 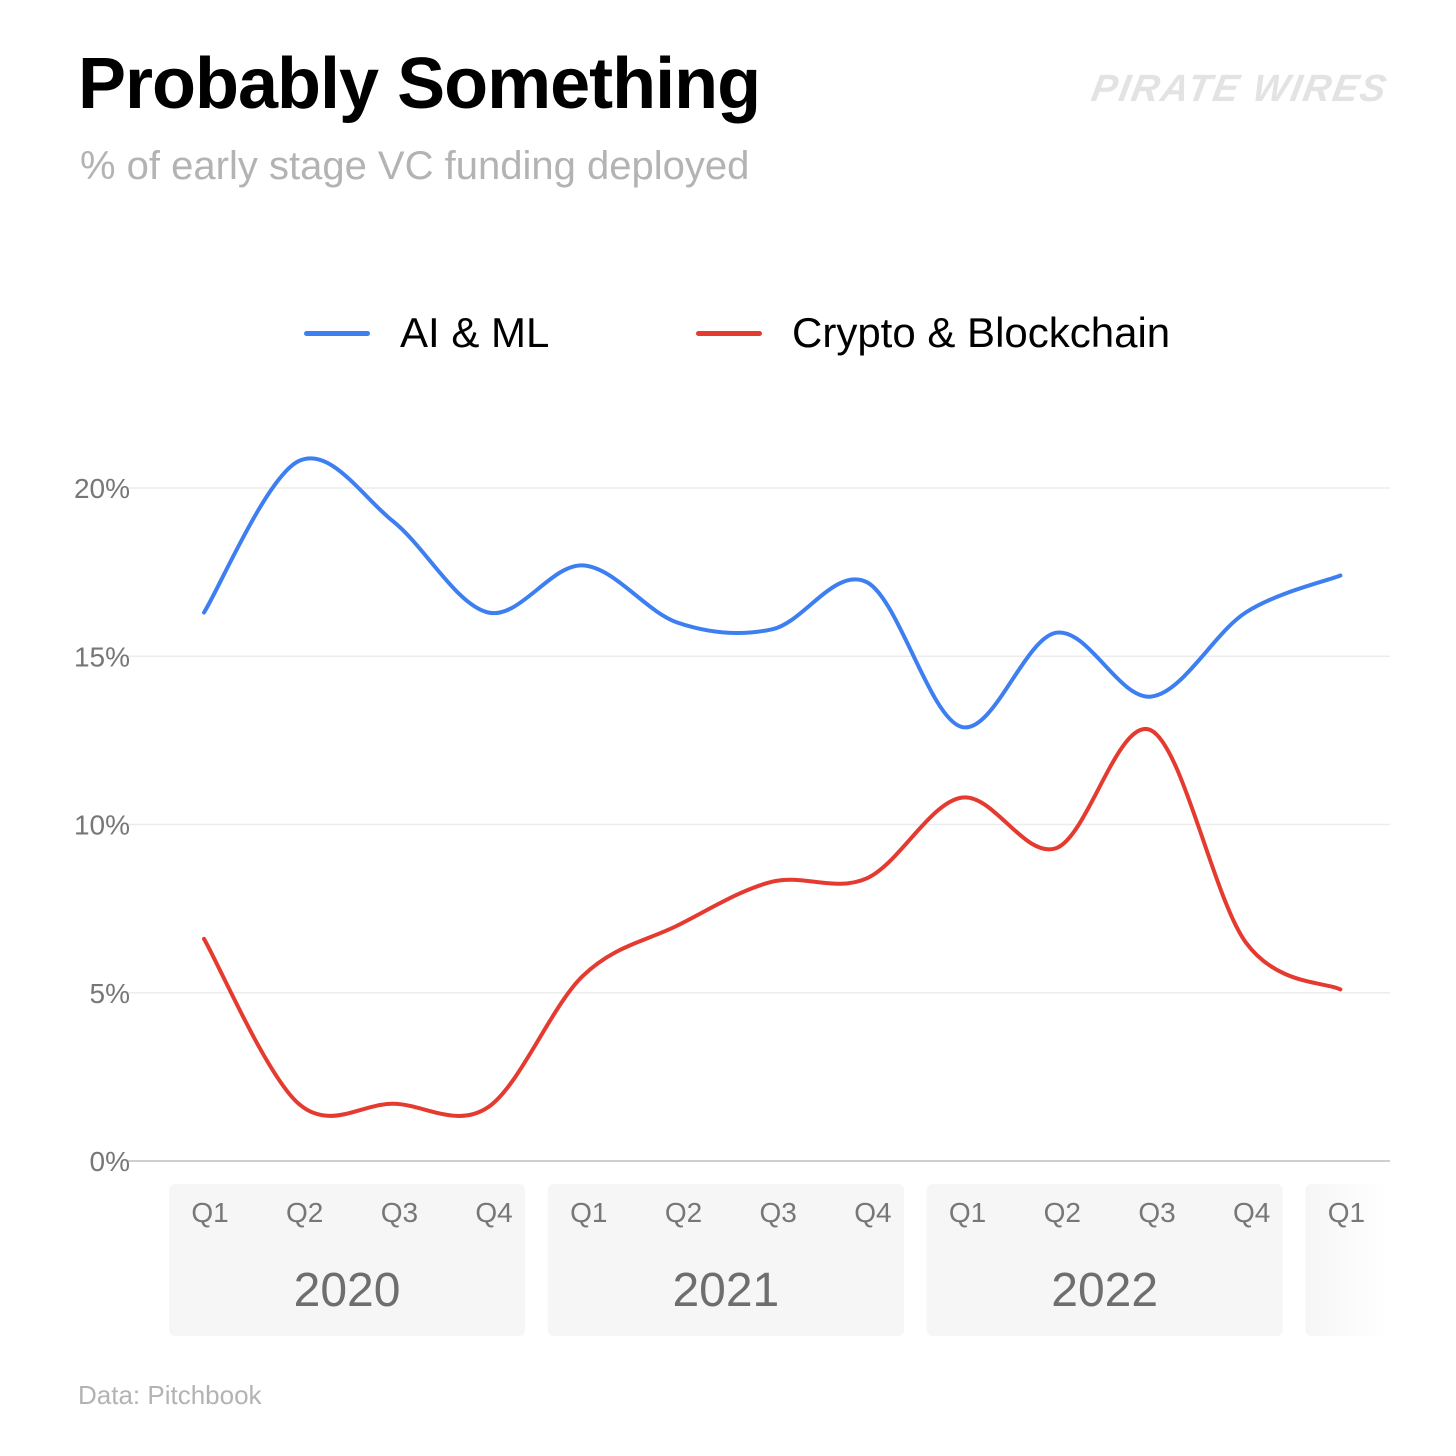 What do you see at coordinates (772, 593) in the screenshot?
I see `series-line-ai-ml` at bounding box center [772, 593].